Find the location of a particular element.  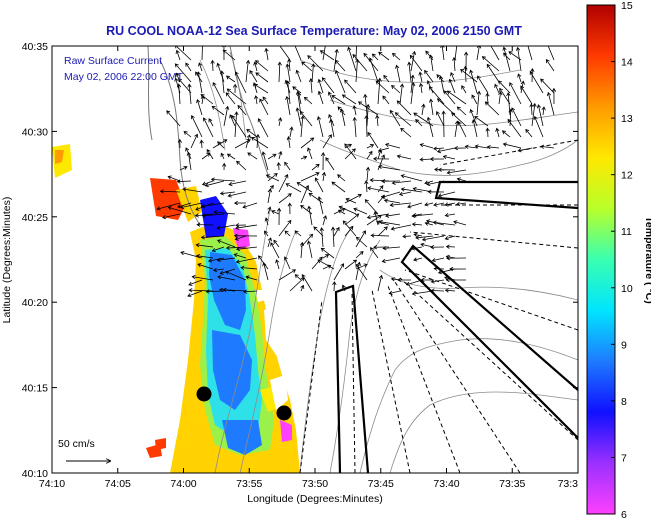

x-tick-label: 73:40 is located at coordinates (446, 484).